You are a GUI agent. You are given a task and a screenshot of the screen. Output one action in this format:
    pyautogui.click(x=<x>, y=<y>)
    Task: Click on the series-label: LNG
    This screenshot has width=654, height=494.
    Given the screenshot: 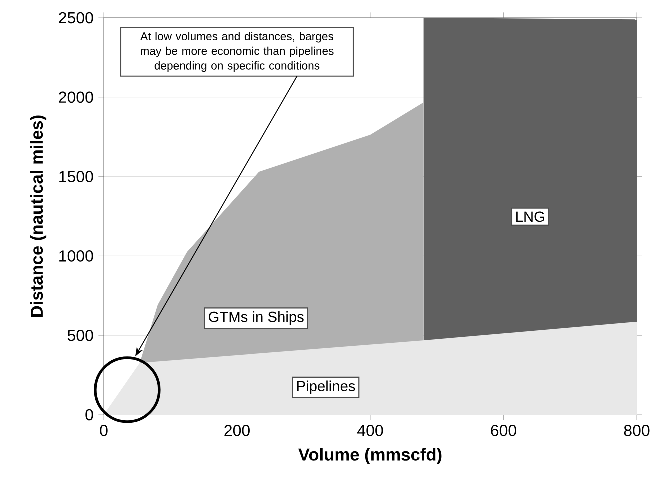 What is the action you would take?
    pyautogui.click(x=530, y=217)
    